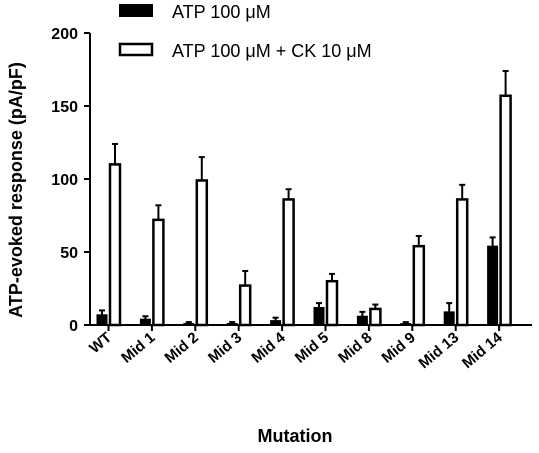  What do you see at coordinates (64, 107) in the screenshot?
I see `y-tick-label: 150` at bounding box center [64, 107].